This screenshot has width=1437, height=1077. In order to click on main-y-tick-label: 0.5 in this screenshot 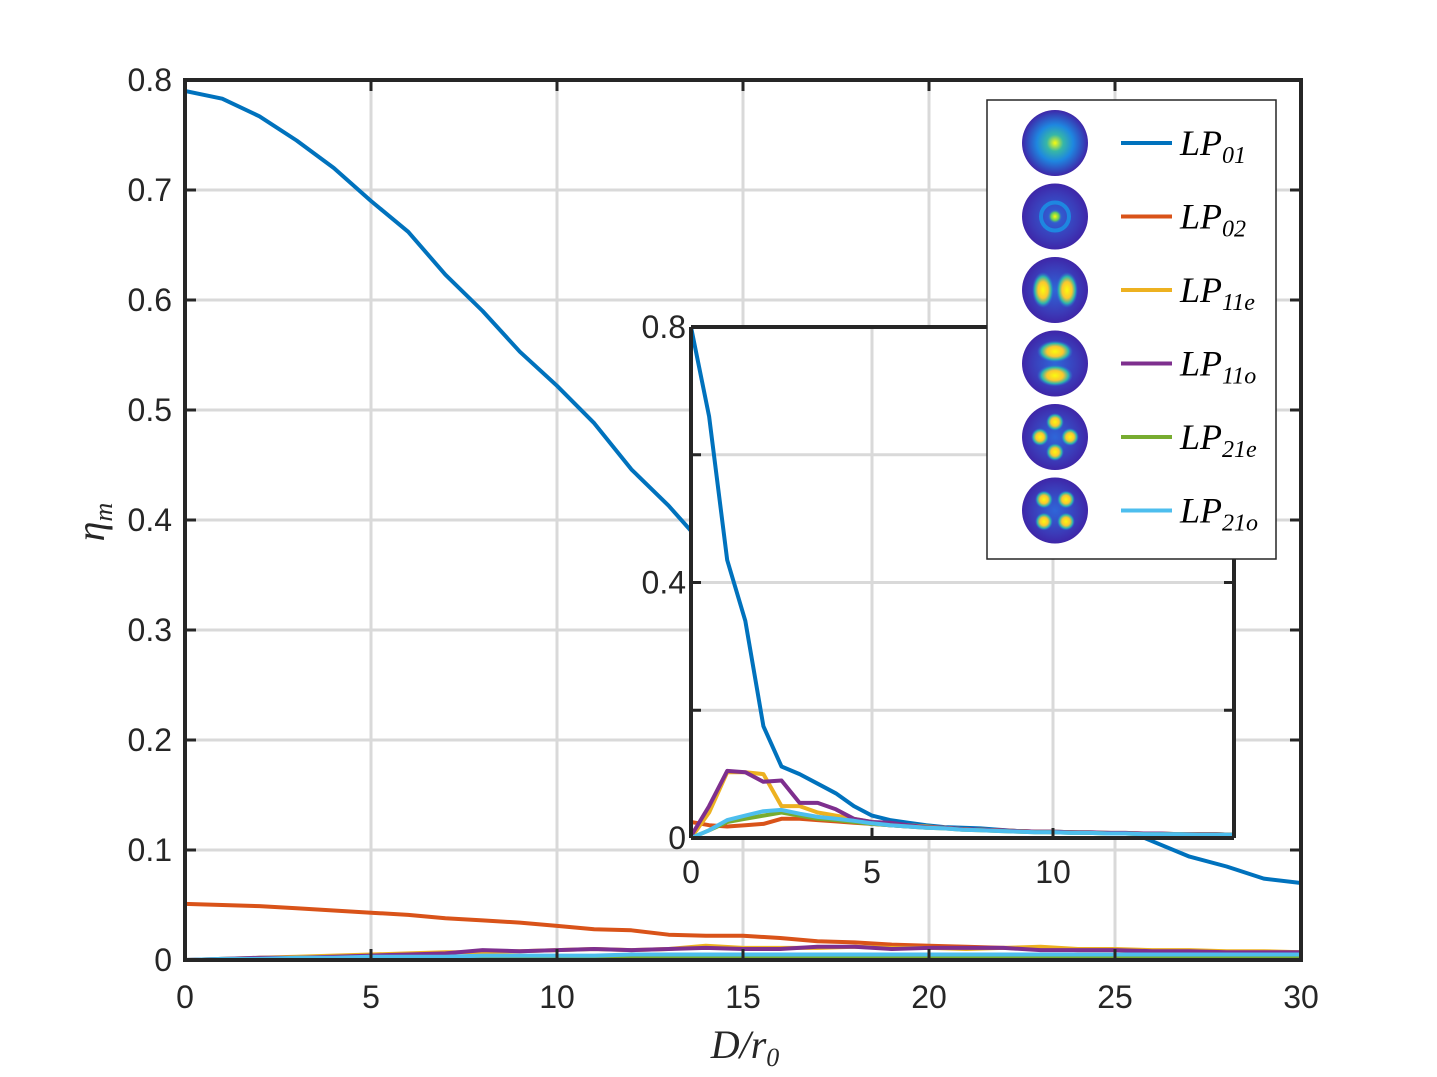, I will do `click(150, 410)`.